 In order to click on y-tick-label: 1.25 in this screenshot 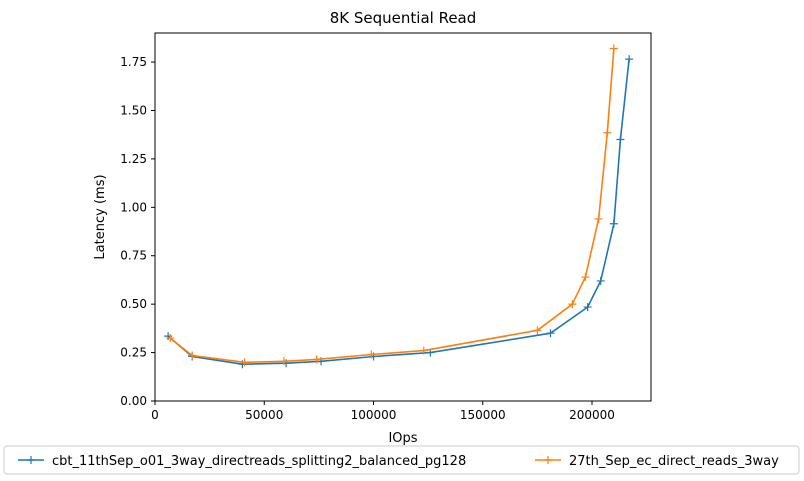, I will do `click(133, 159)`.